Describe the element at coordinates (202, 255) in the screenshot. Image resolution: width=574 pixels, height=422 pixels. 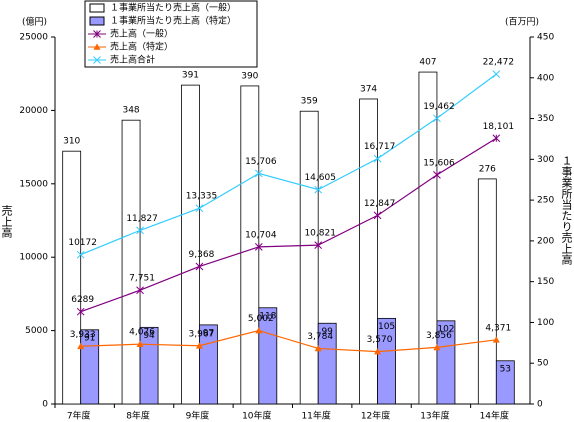
I see `line-label: 9,368` at that location.